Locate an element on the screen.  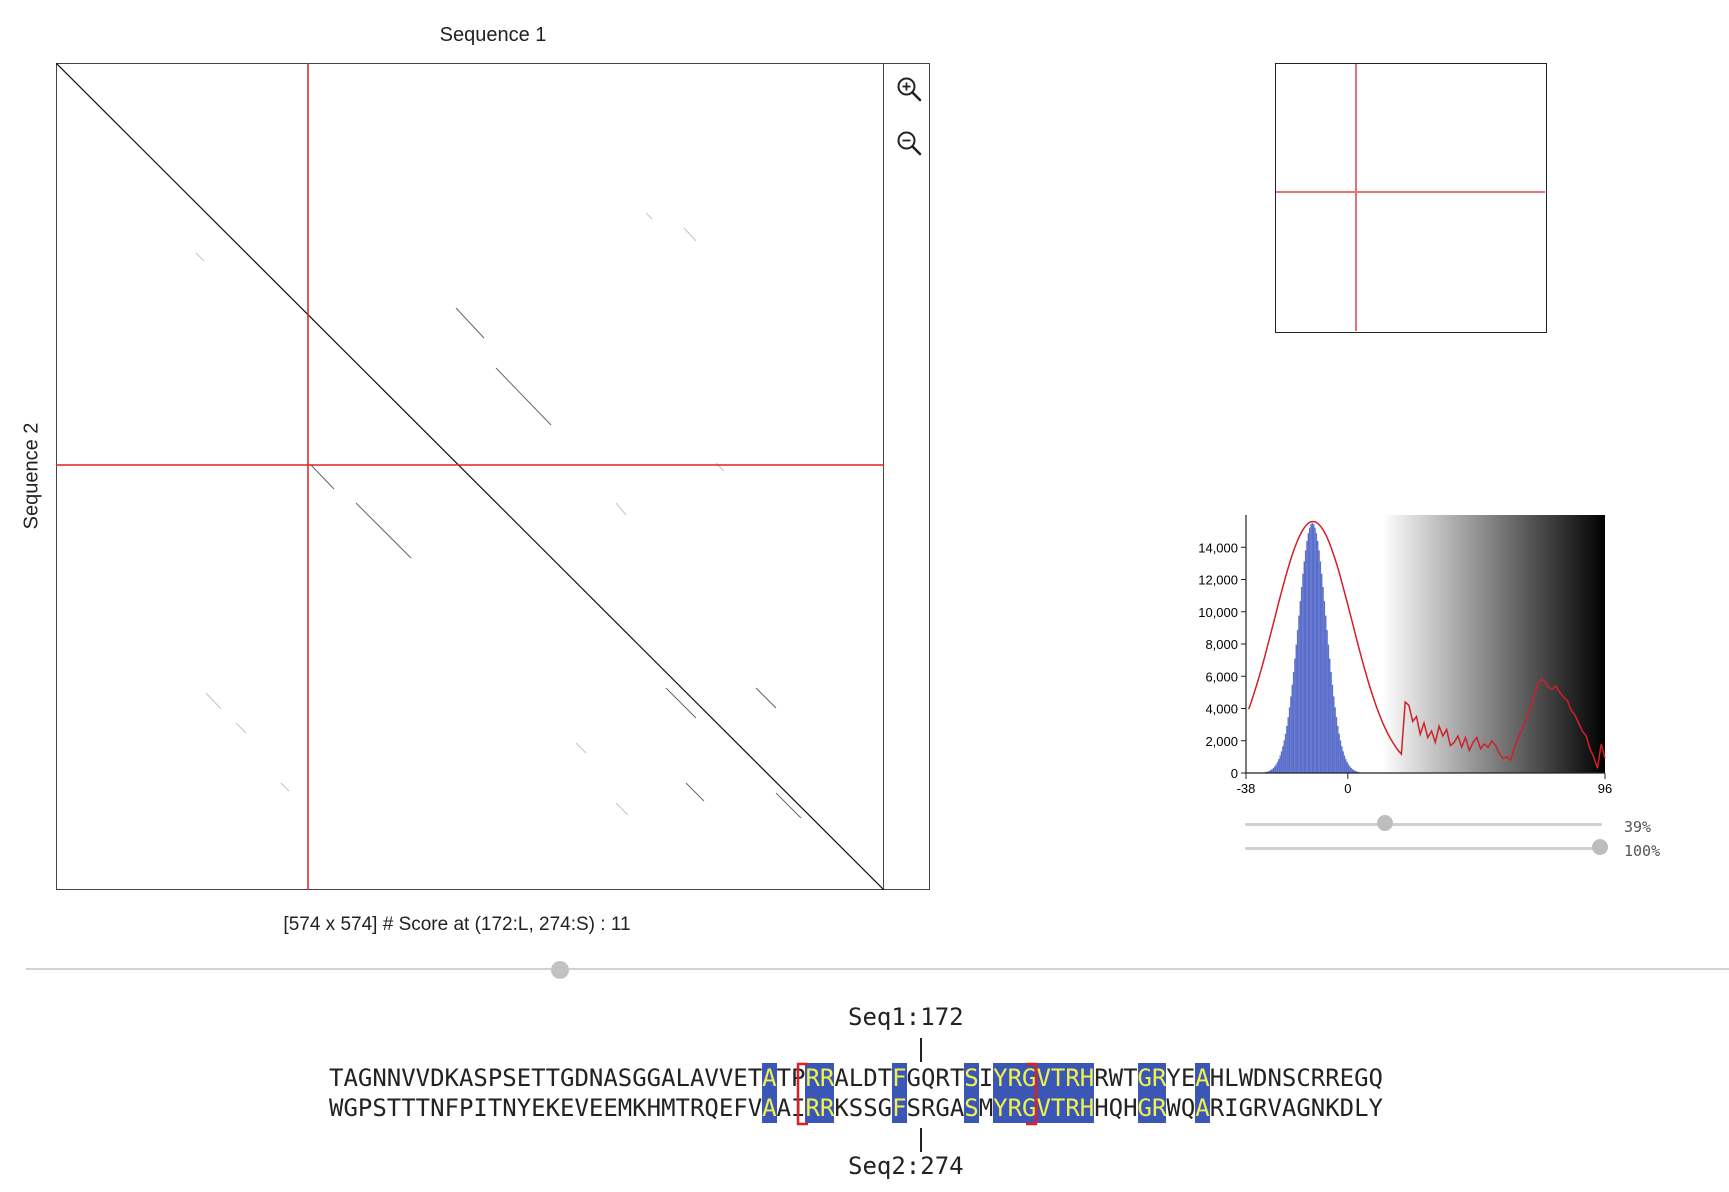
zoom-out-button is located at coordinates (909, 143).